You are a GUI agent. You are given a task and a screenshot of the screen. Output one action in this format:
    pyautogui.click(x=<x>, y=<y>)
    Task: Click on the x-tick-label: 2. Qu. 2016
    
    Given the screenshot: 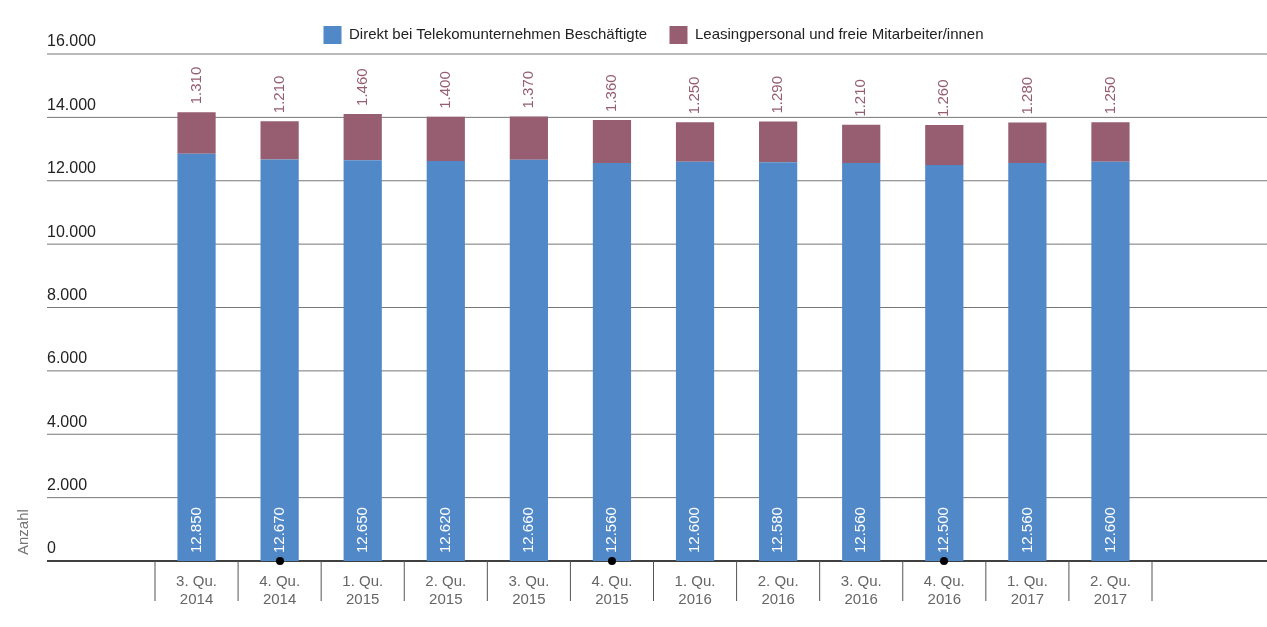 What is the action you would take?
    pyautogui.click(x=778, y=590)
    